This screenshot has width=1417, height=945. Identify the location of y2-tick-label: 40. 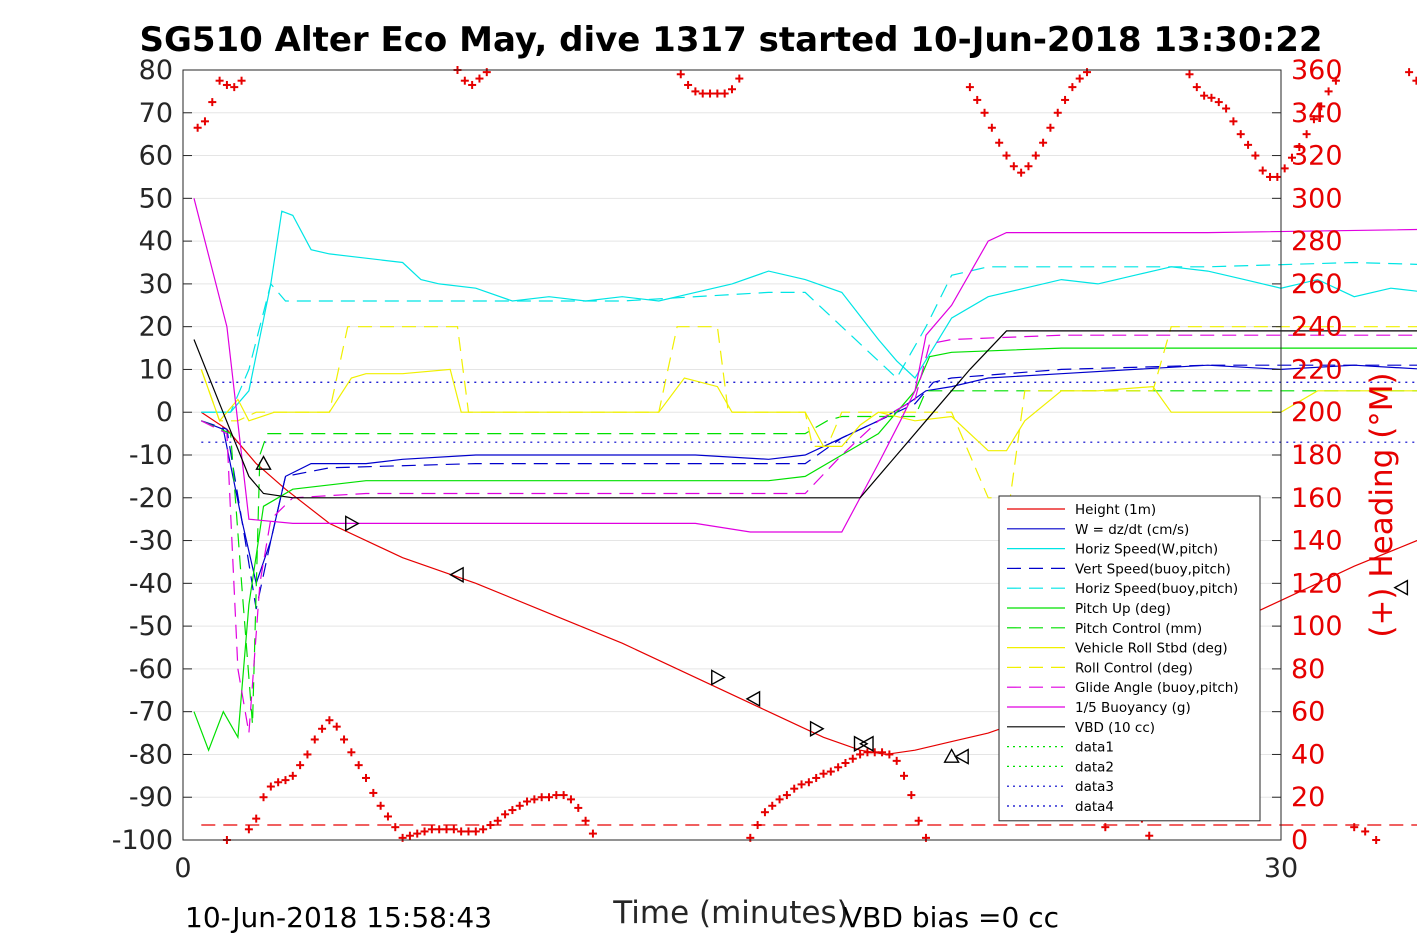
(1308, 754).